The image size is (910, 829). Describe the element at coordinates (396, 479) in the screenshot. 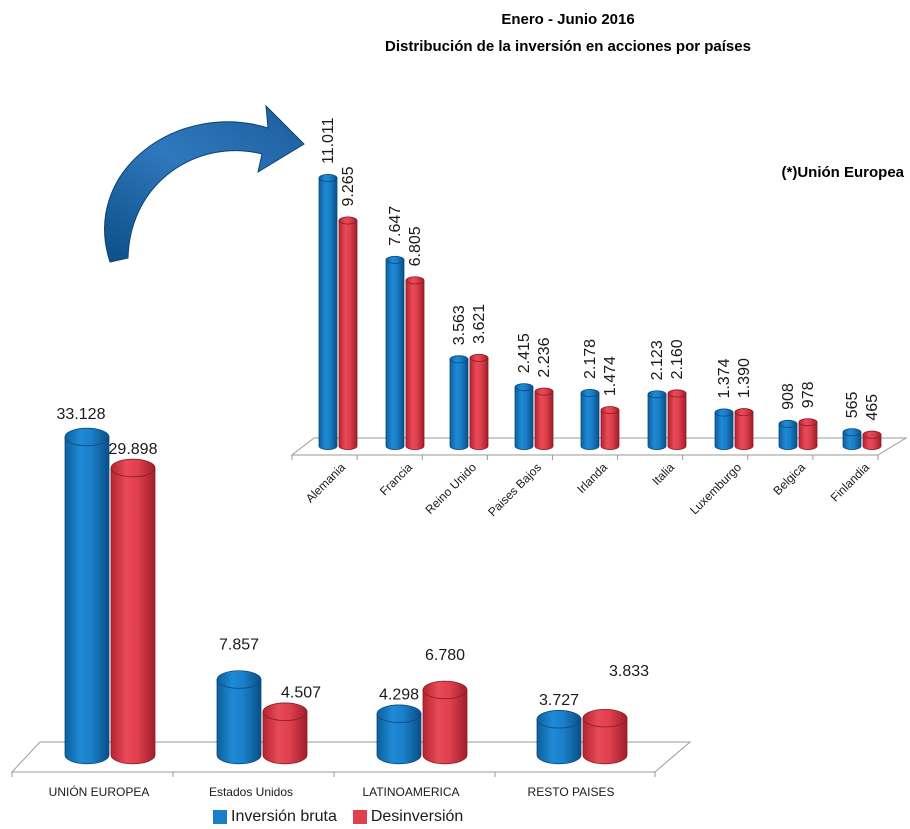

I see `eu-category-label-francia: Francia` at that location.